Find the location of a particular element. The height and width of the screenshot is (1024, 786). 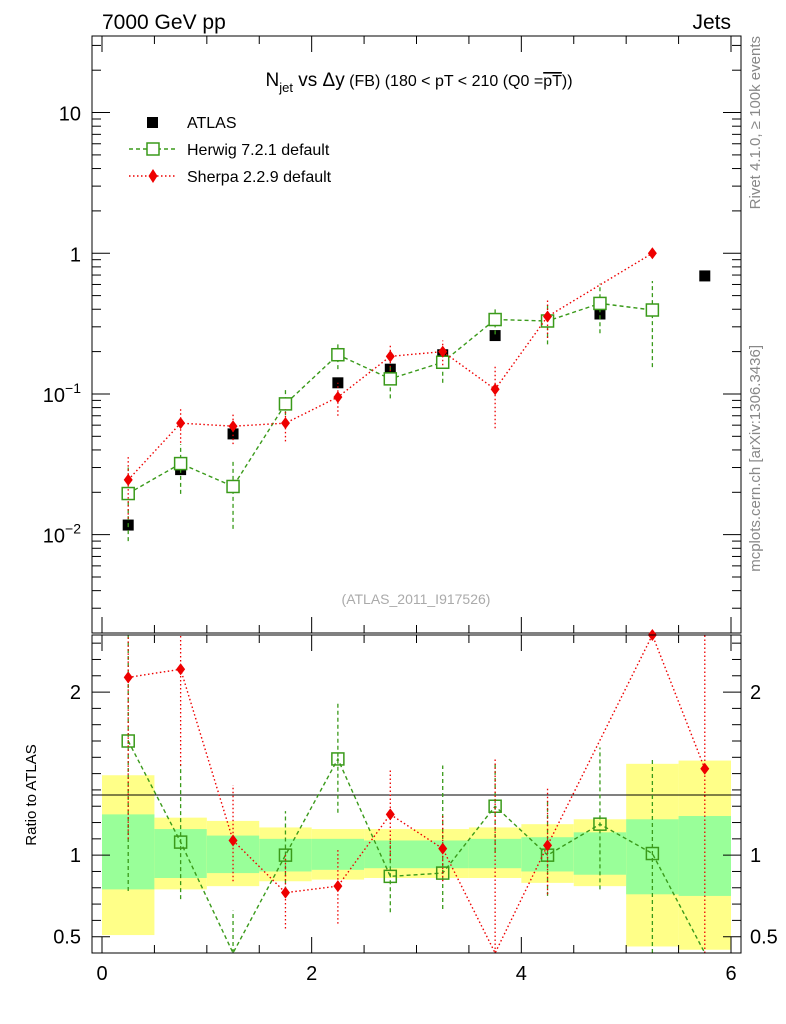

main-y-tick-label: 10⁻² is located at coordinates (62, 534).